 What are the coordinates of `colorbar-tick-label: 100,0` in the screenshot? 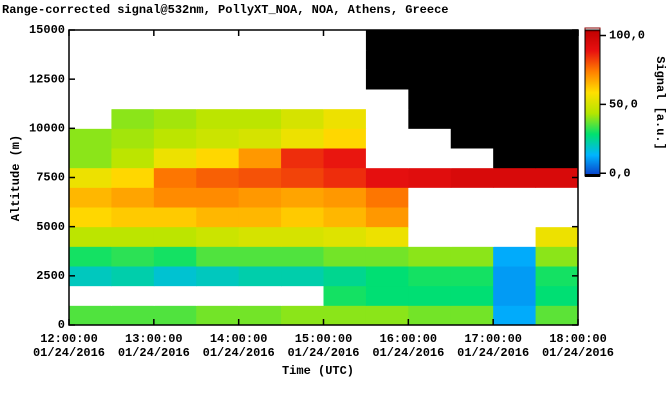 It's located at (627, 36).